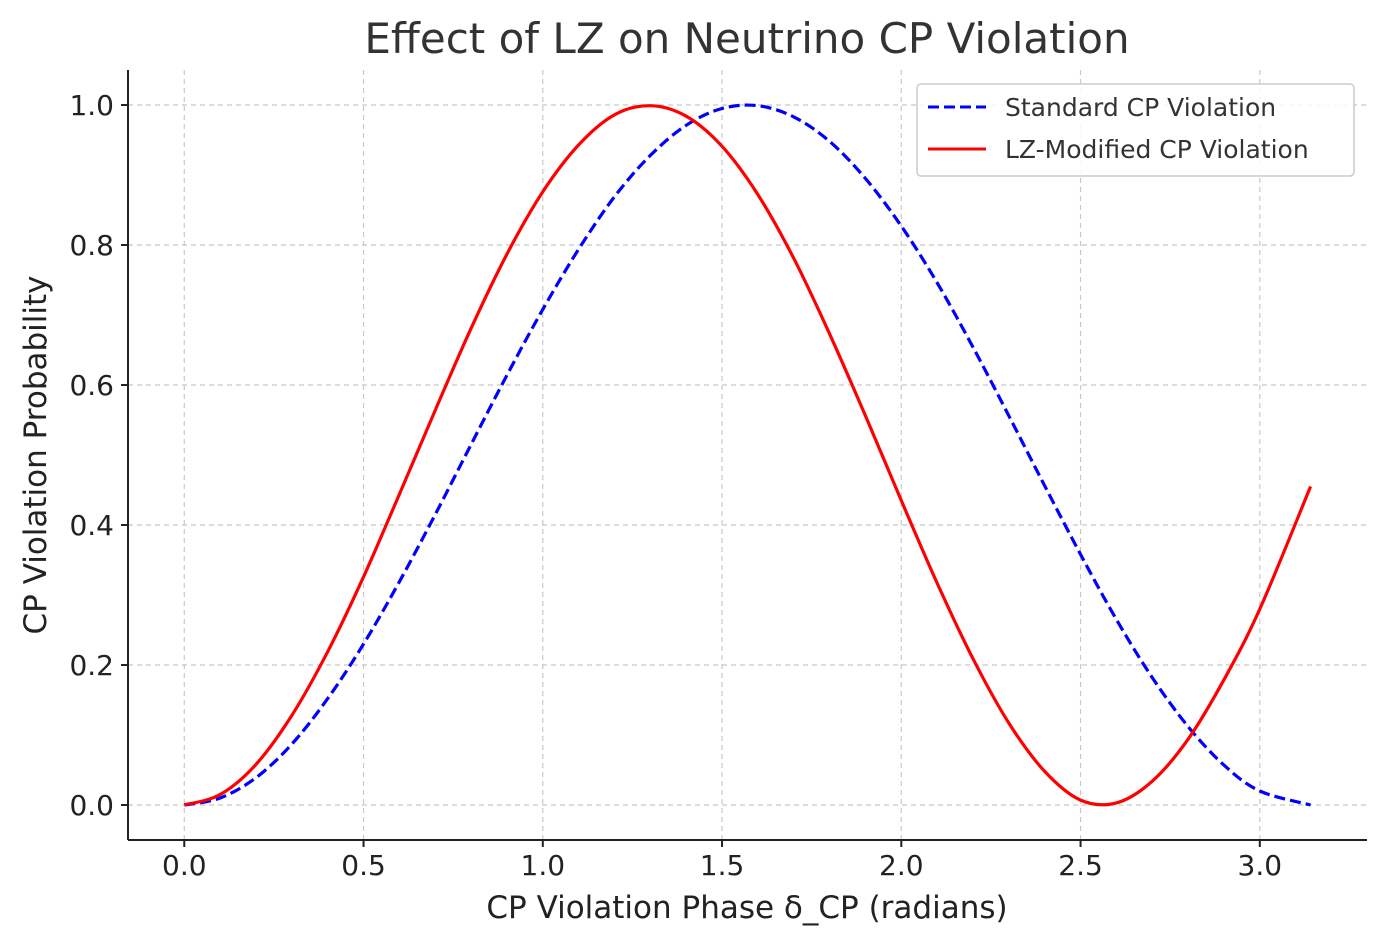 This screenshot has height=948, width=1387. I want to click on y-tick-label: 1.0, so click(91, 105).